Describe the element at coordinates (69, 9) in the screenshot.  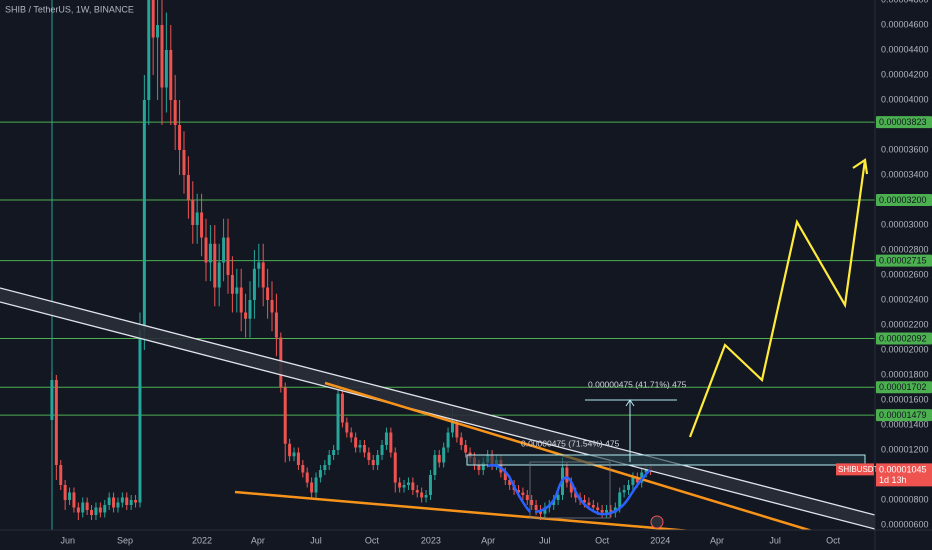
I see `chart-title: SHIB / TetherUS, 1W, BINANCE` at that location.